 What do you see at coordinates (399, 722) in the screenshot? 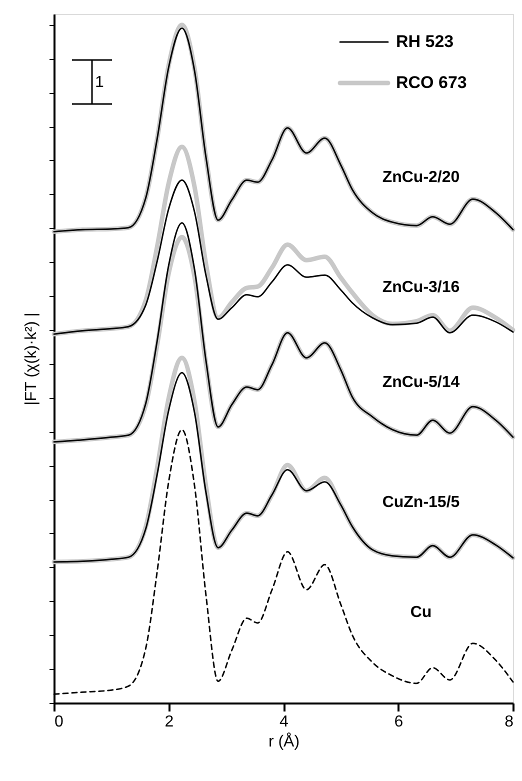
I see `x-tick-label: 6` at bounding box center [399, 722].